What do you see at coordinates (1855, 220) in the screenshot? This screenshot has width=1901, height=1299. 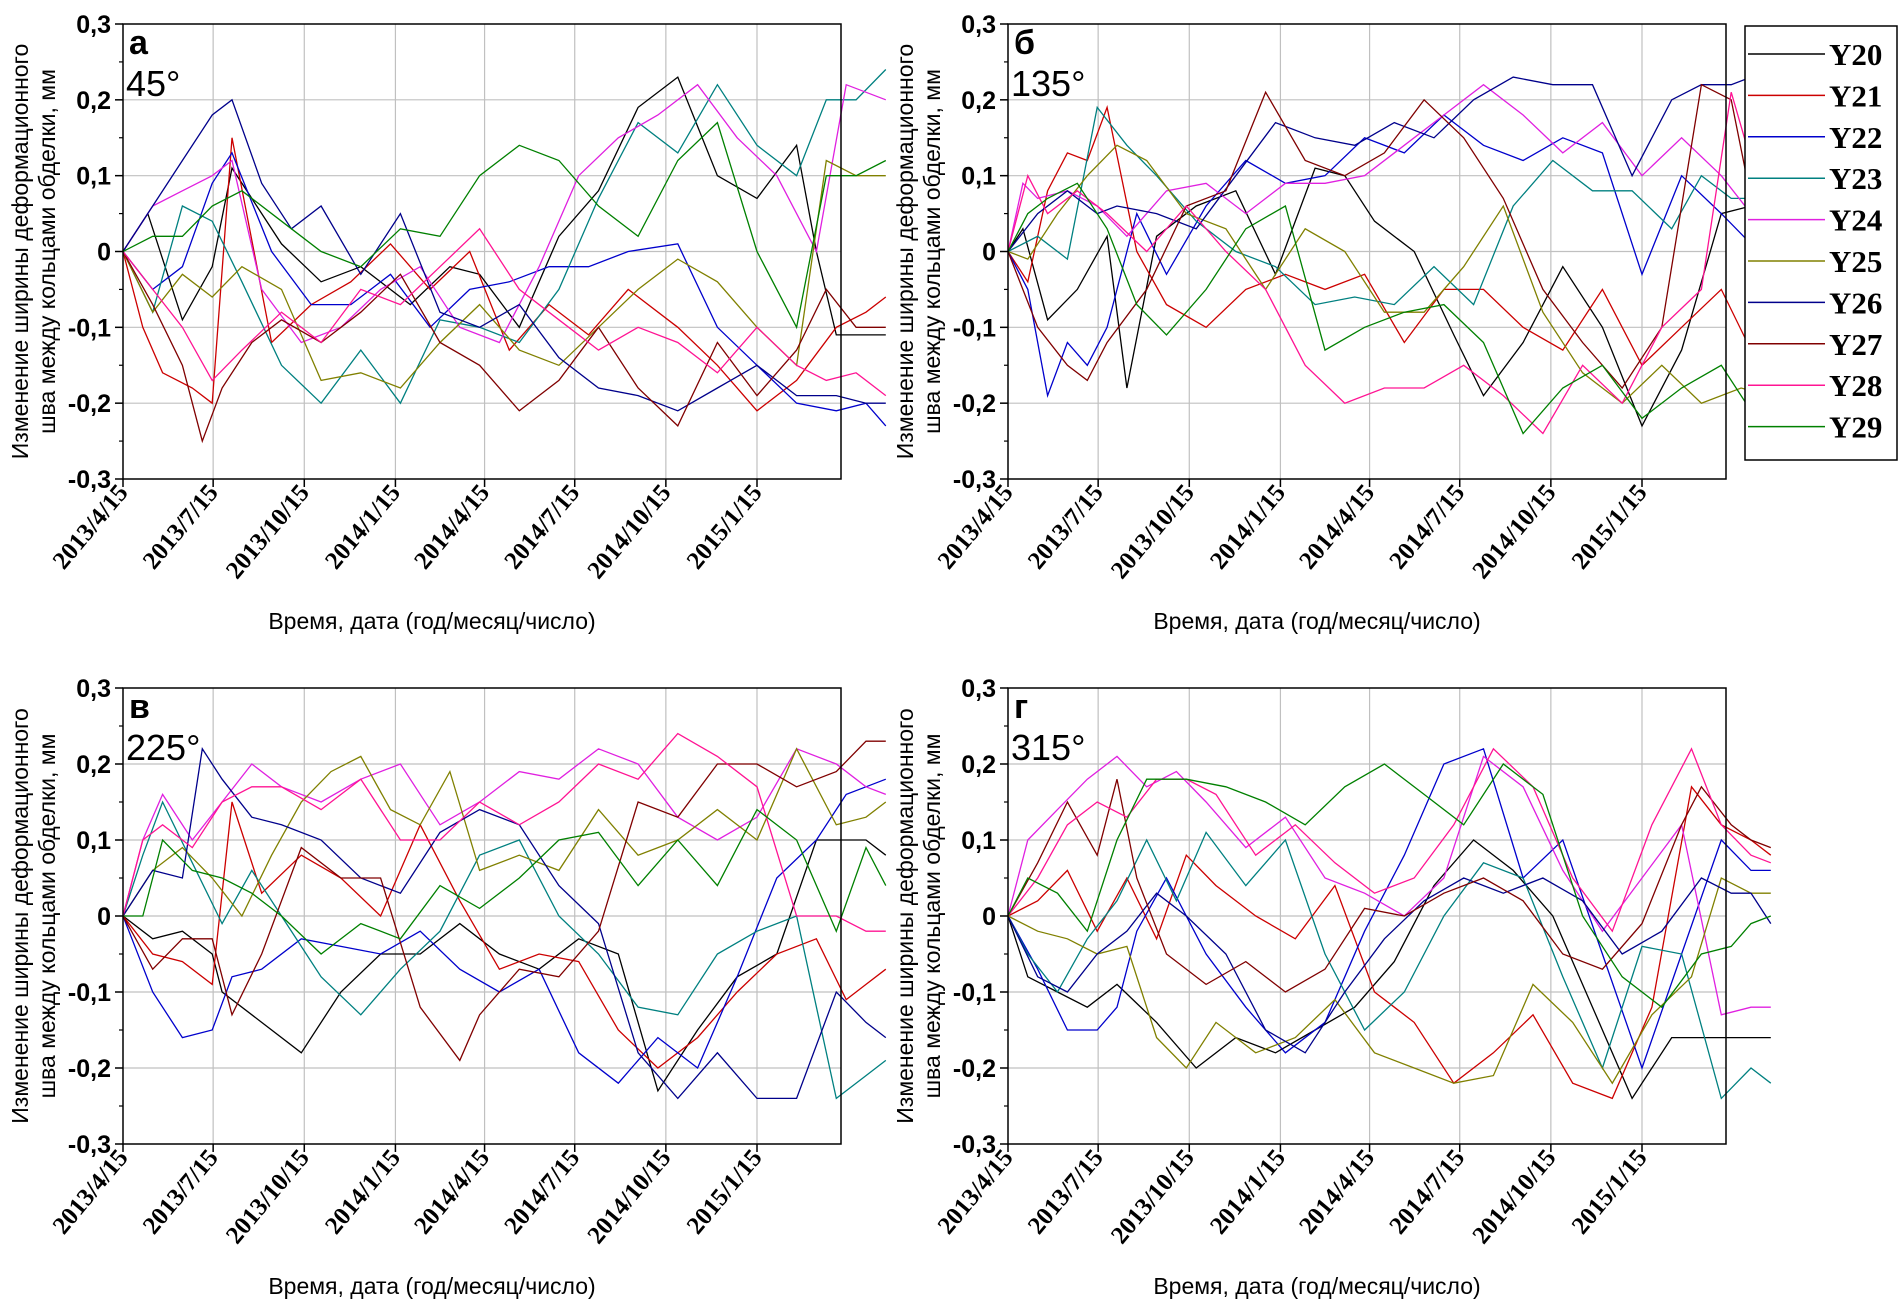 I see `legend-label: Y24` at bounding box center [1855, 220].